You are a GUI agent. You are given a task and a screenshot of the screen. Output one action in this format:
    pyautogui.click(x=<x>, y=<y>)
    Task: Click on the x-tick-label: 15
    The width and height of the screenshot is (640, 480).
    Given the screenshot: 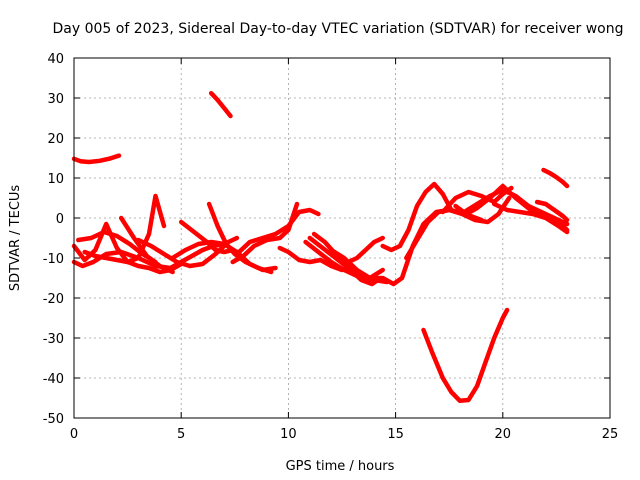 What is the action you would take?
    pyautogui.click(x=395, y=434)
    